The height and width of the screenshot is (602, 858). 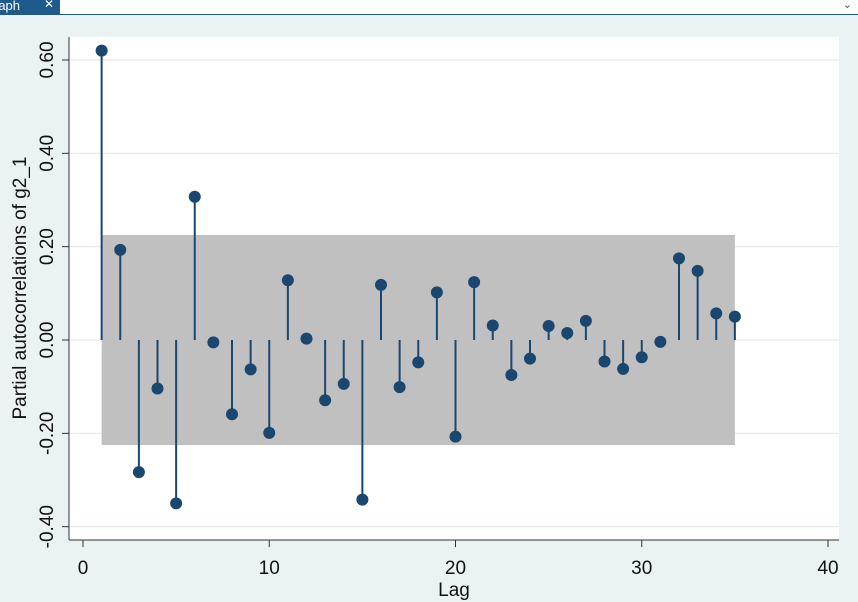 What do you see at coordinates (269, 568) in the screenshot?
I see `x-tick-label: 10` at bounding box center [269, 568].